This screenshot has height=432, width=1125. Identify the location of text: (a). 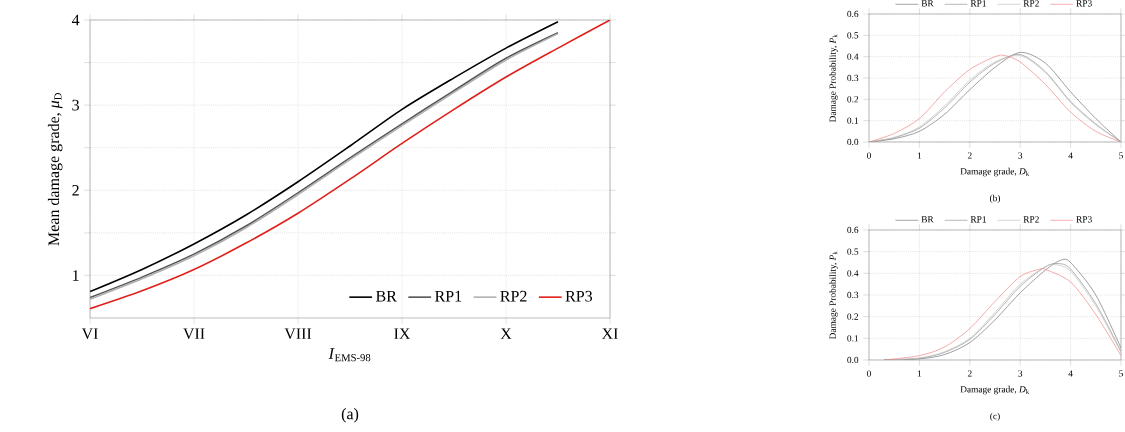
(350, 415).